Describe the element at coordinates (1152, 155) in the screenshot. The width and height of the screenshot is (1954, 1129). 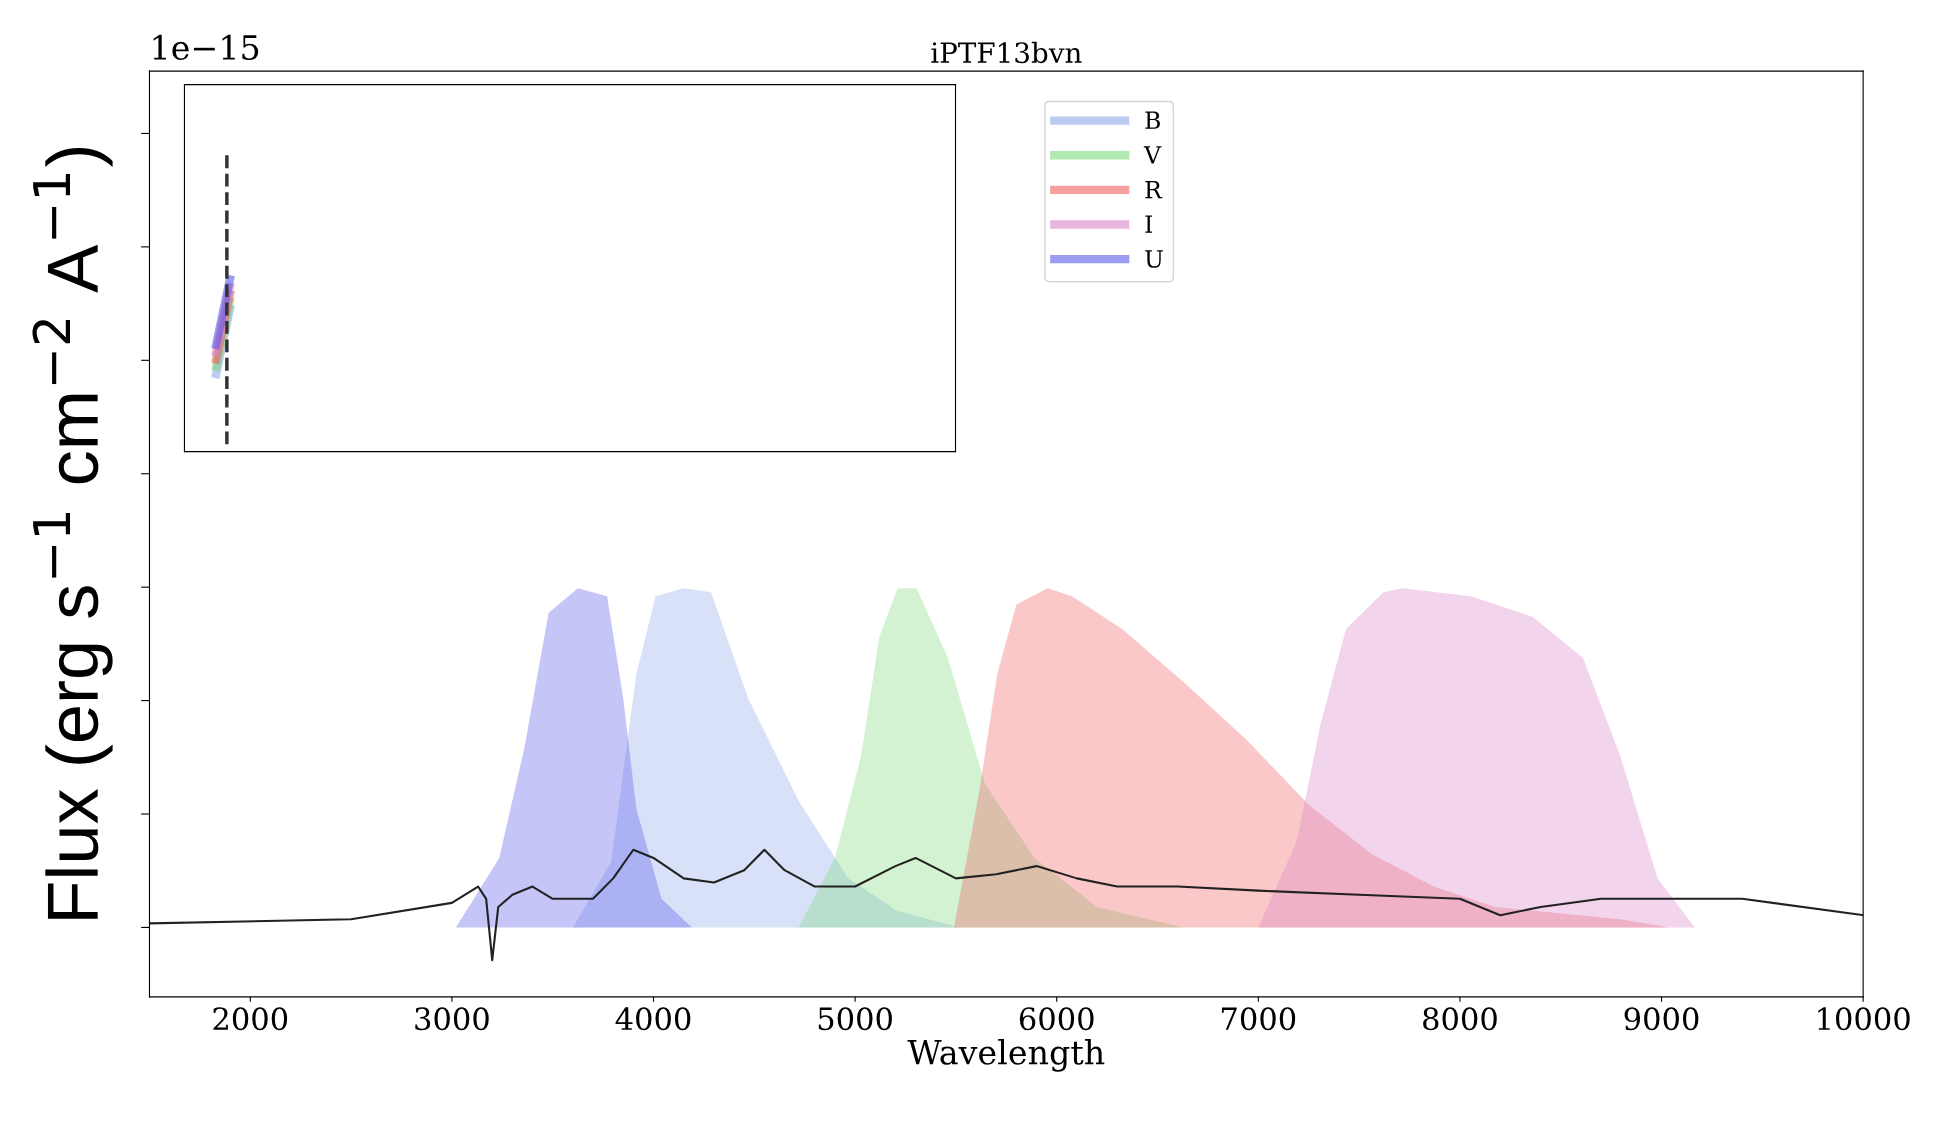
I see `legend-label: V` at that location.